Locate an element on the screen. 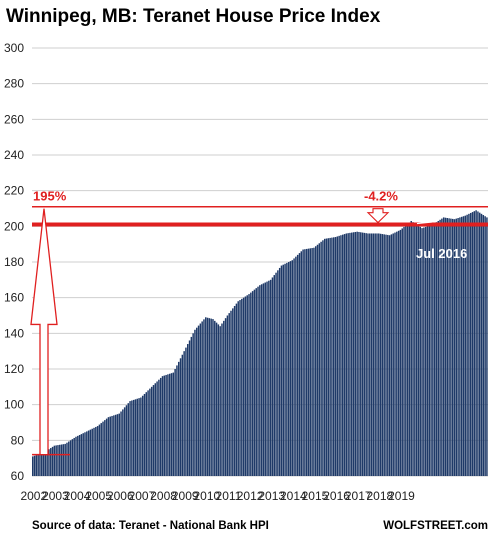  x-tick-label: 2017 is located at coordinates (358, 496).